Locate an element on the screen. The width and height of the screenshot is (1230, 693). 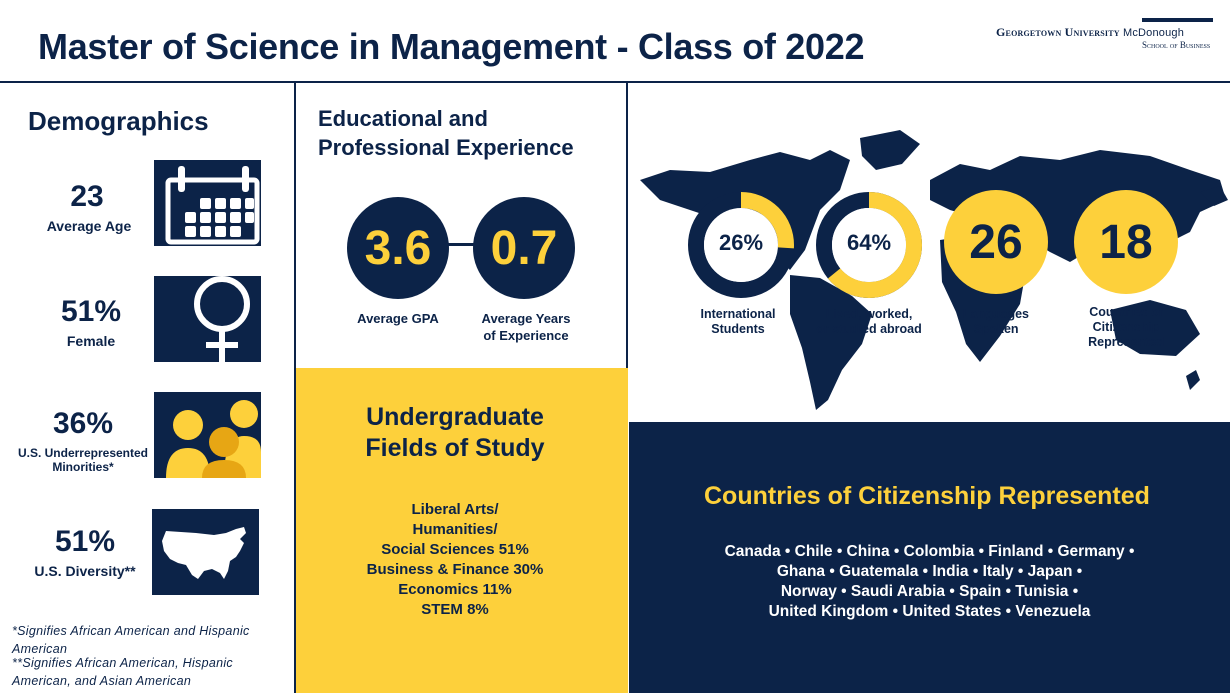
gpa-value: 3.6 is located at coordinates (398, 248).